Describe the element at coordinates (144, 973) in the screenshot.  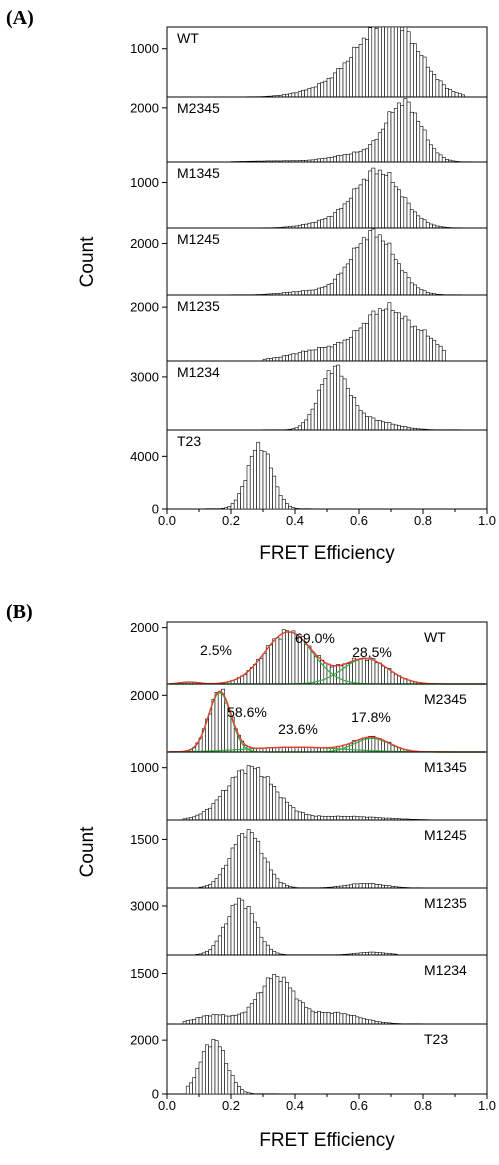
I see `y-tick-label: 1500` at that location.